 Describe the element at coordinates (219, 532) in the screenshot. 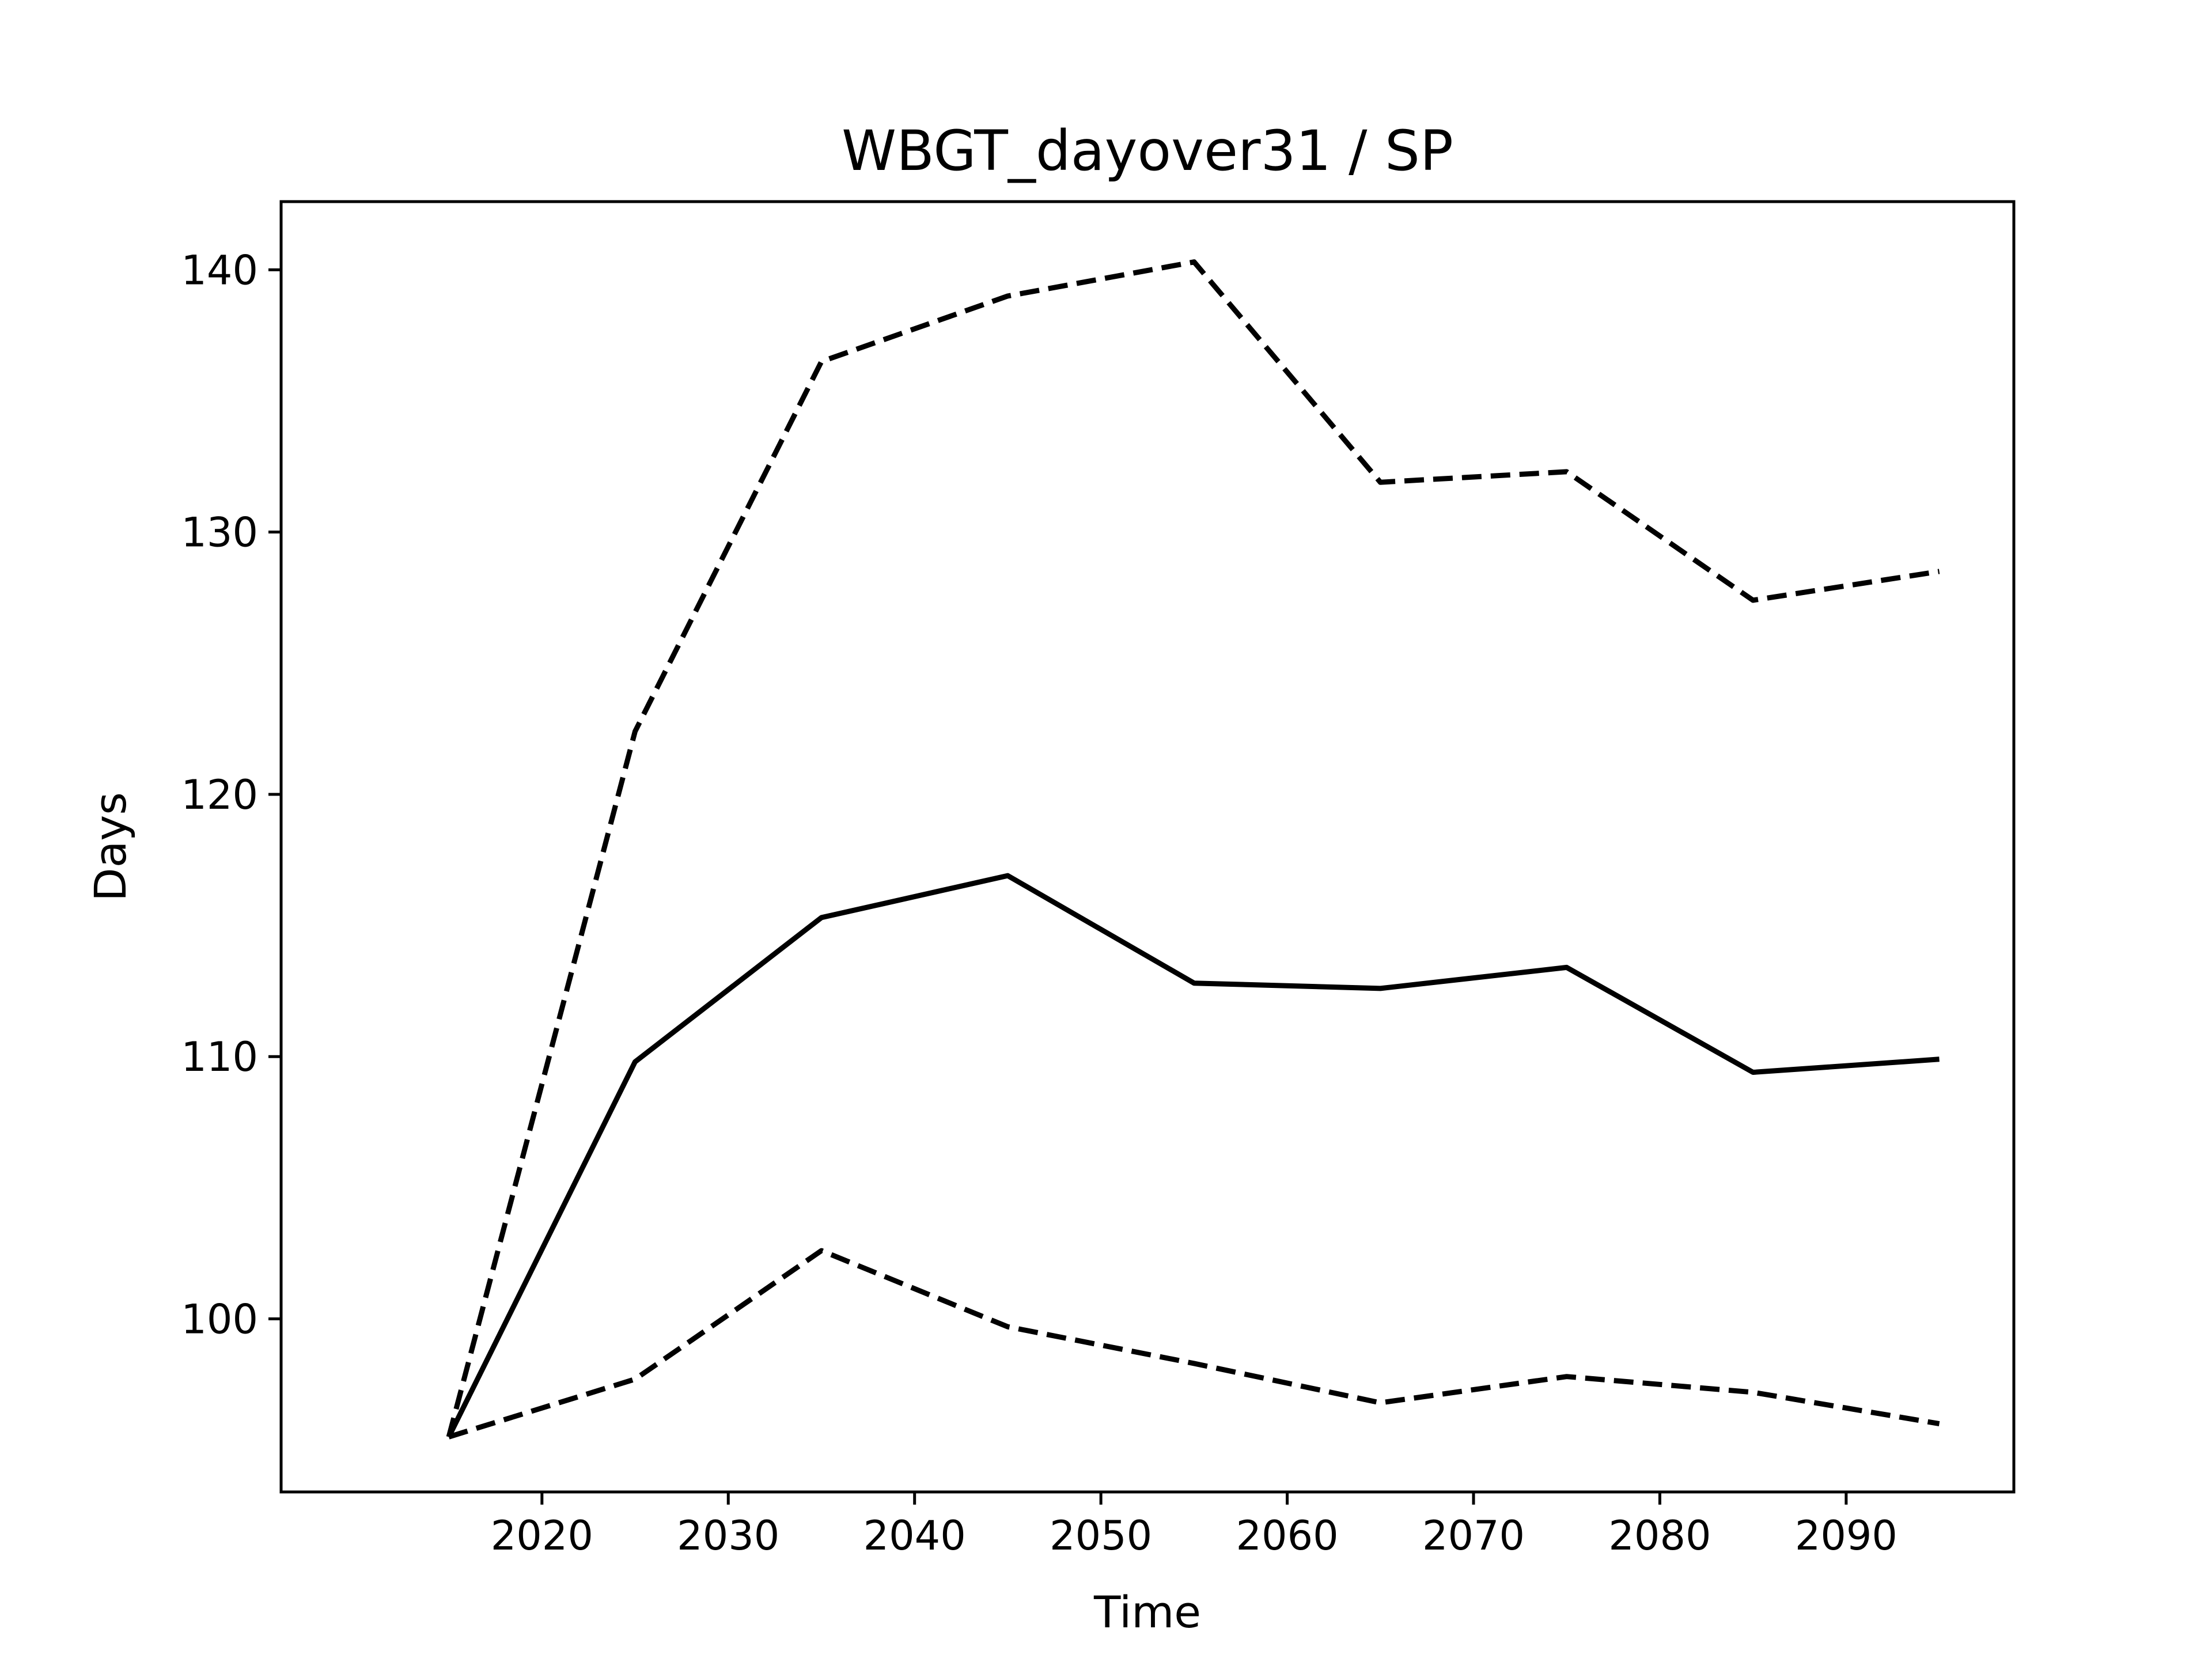

I see `y-tick-label: 130` at that location.